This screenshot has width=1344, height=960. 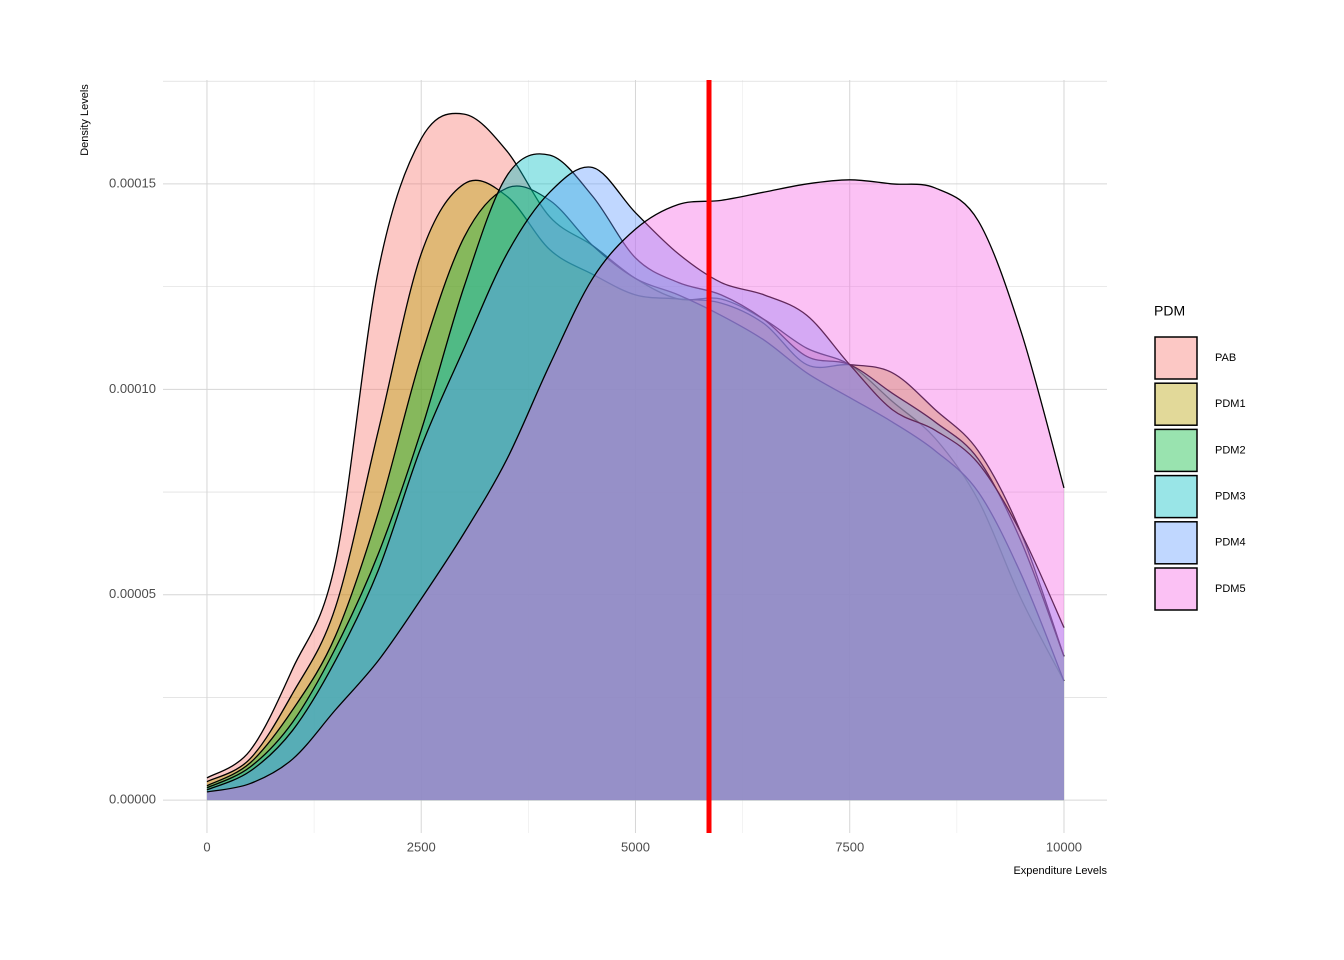 I want to click on y-tick-label: 0.00010, so click(x=132, y=388).